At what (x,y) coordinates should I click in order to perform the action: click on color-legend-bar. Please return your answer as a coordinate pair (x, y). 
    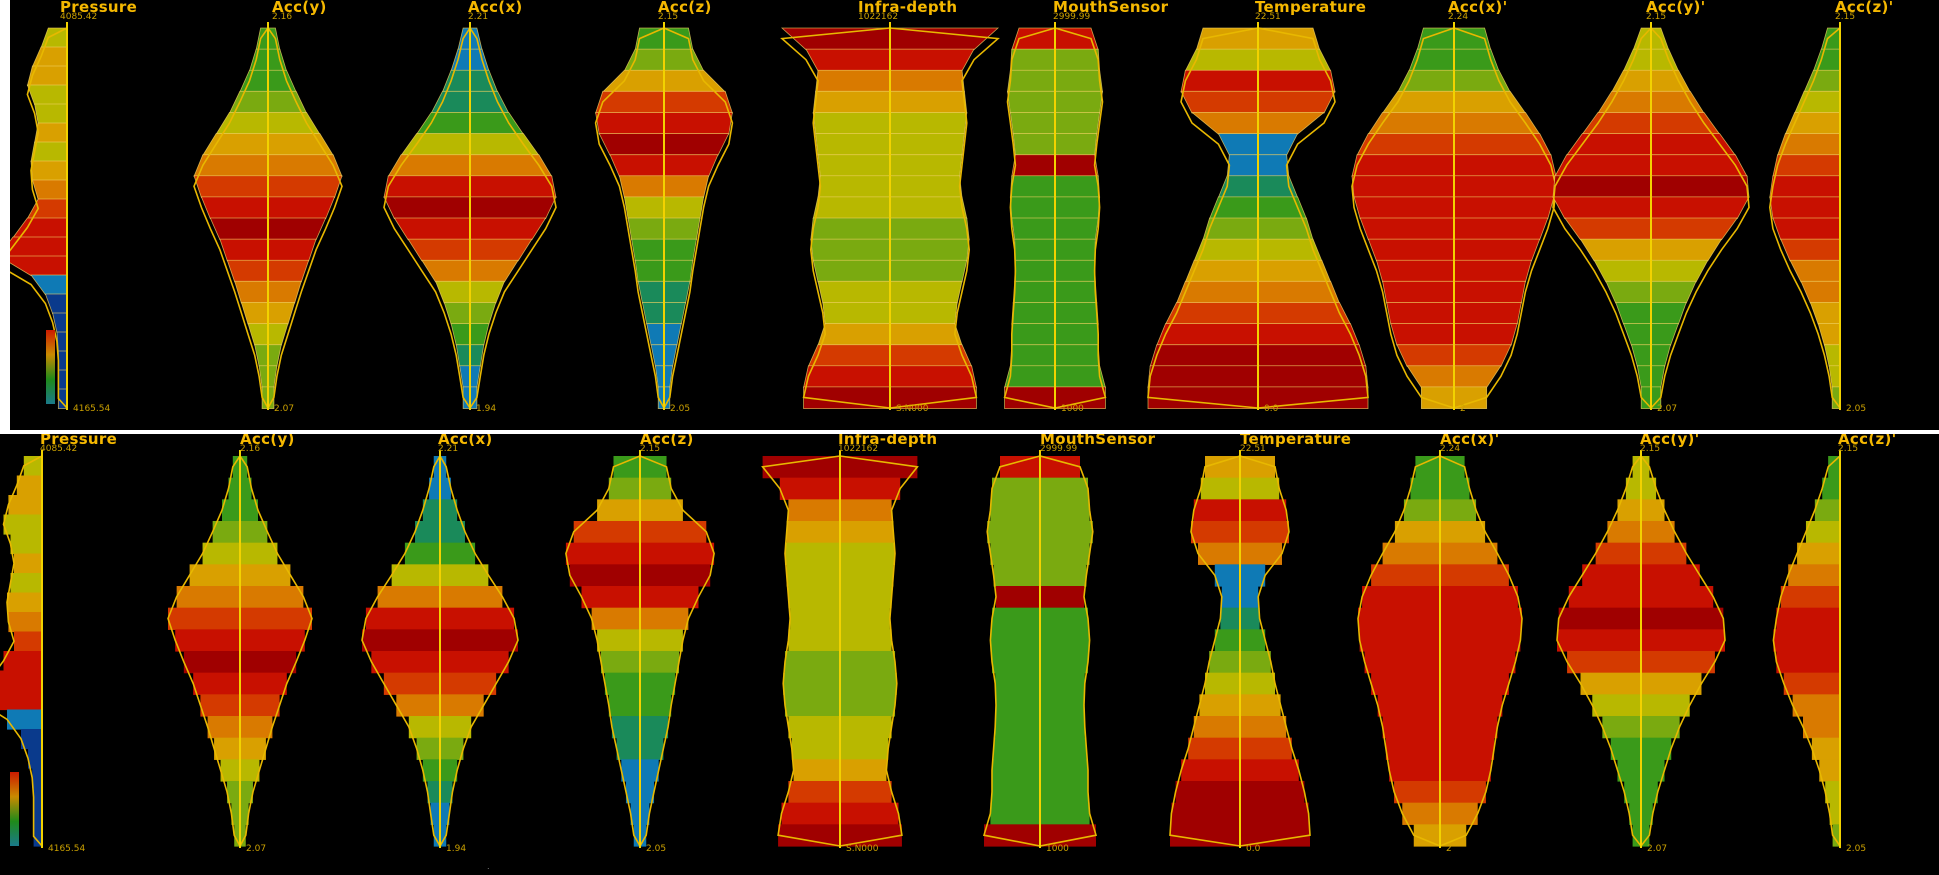
    Looking at the image, I should click on (14, 809).